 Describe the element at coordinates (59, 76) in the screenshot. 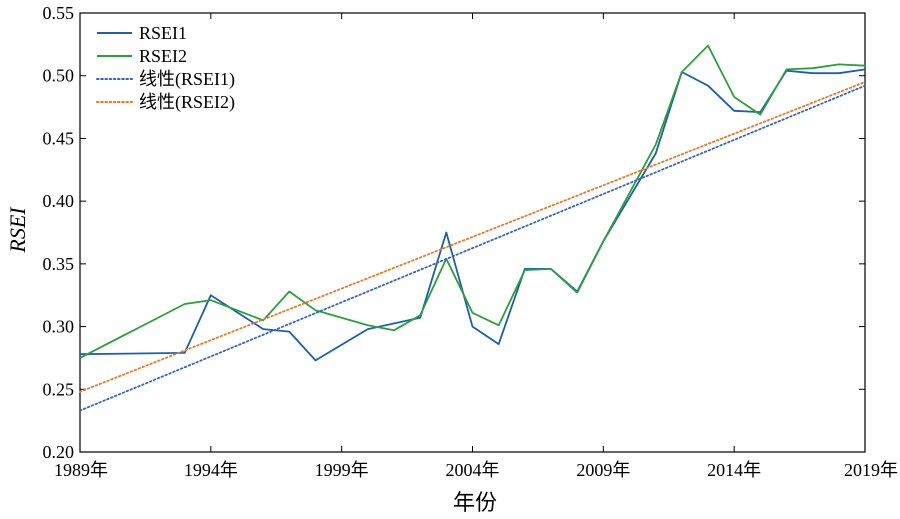

I see `y-tick-label: 0.50` at that location.